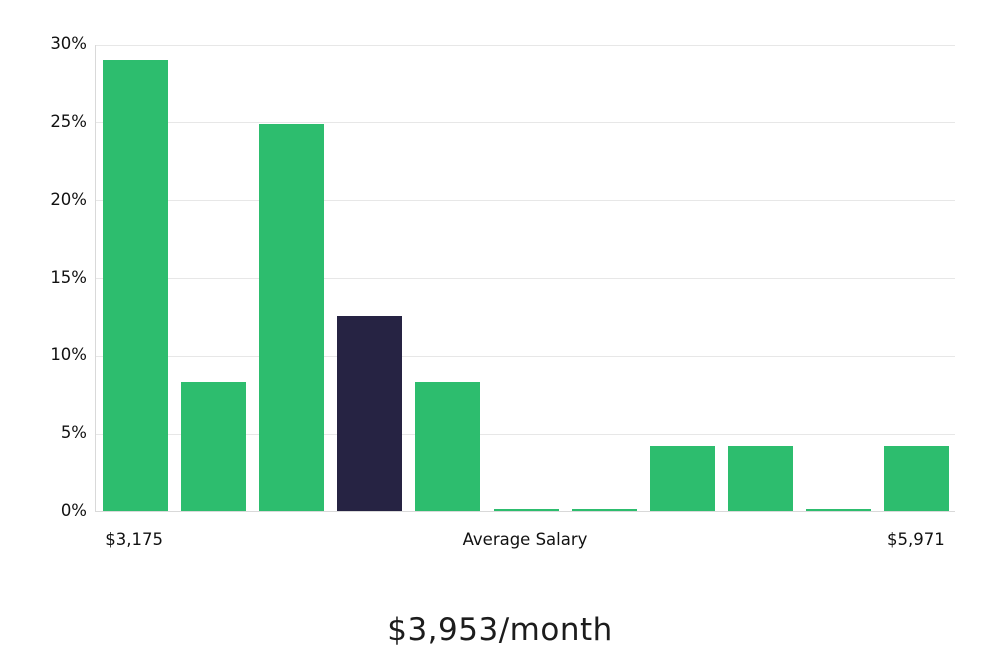 The width and height of the screenshot is (1000, 660). What do you see at coordinates (73, 433) in the screenshot?
I see `y-axis-tick-label: 5%` at bounding box center [73, 433].